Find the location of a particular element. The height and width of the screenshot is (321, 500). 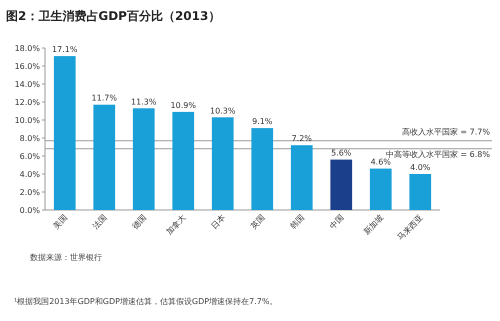

y-tick-label: 14.0% is located at coordinates (27, 84).